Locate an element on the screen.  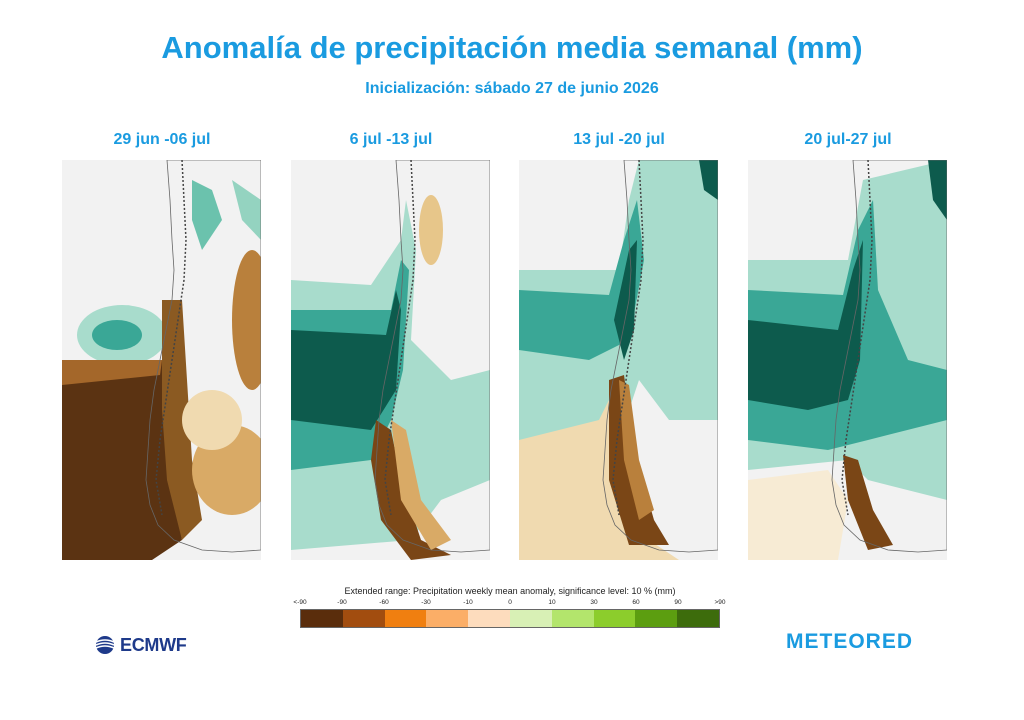
legend-tick: 90 is located at coordinates (678, 602).